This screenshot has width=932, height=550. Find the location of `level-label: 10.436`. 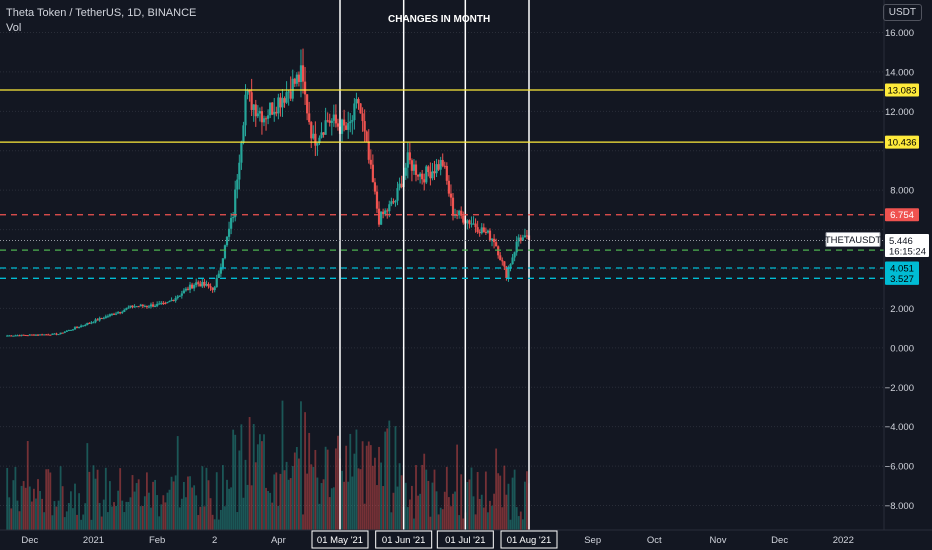

level-label: 10.436 is located at coordinates (901, 143).